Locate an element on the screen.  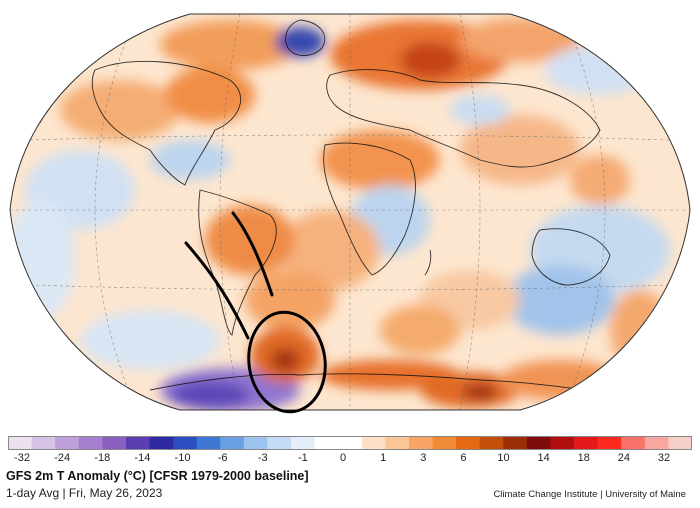
colorbar-tick-label: -14 is located at coordinates (142, 458).